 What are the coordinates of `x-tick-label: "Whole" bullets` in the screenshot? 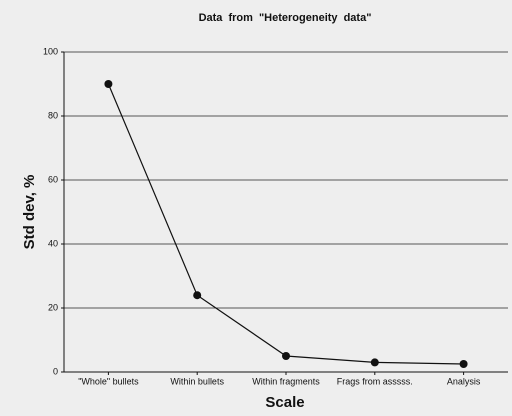 It's located at (108, 381).